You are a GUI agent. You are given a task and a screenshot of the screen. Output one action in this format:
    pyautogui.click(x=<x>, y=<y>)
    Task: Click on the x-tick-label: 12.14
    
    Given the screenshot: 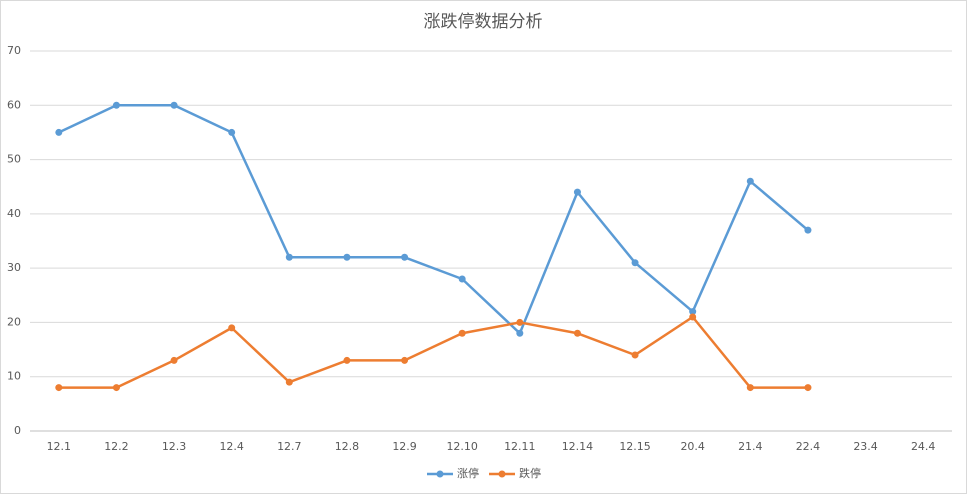 What is the action you would take?
    pyautogui.click(x=578, y=446)
    